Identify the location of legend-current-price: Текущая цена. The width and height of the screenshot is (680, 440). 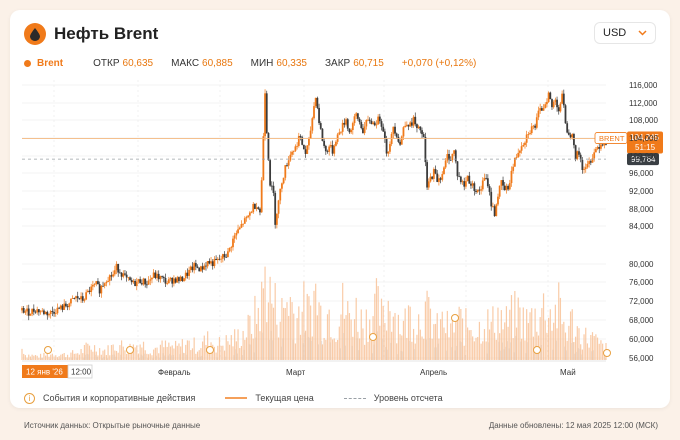
(269, 398).